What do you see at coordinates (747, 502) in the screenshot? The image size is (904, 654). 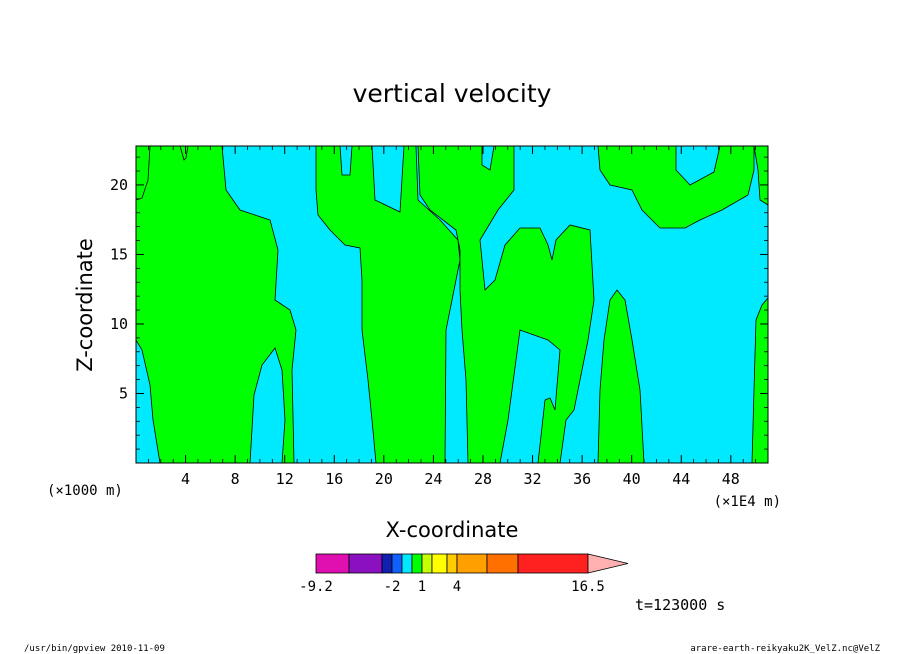 I see `x-unit-right: (×1E4 m)` at bounding box center [747, 502].